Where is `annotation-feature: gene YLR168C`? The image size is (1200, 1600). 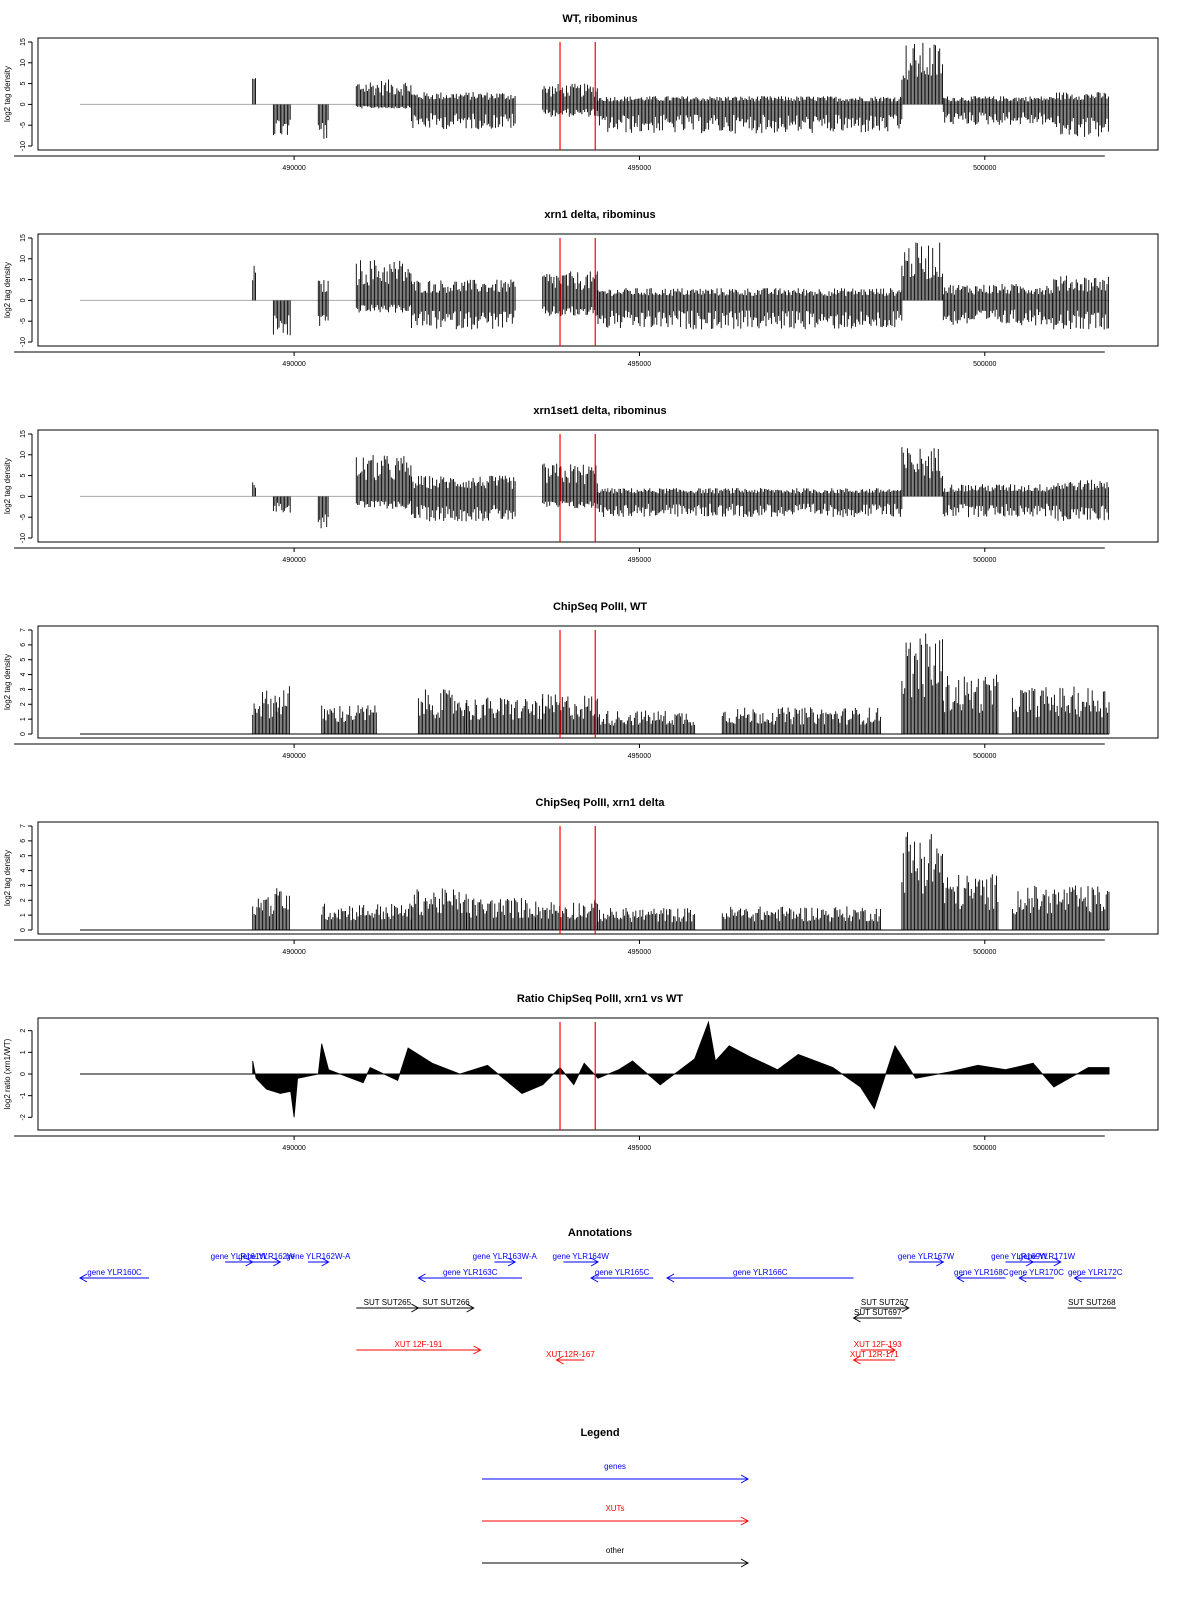 annotation-feature: gene YLR168C is located at coordinates (981, 1275).